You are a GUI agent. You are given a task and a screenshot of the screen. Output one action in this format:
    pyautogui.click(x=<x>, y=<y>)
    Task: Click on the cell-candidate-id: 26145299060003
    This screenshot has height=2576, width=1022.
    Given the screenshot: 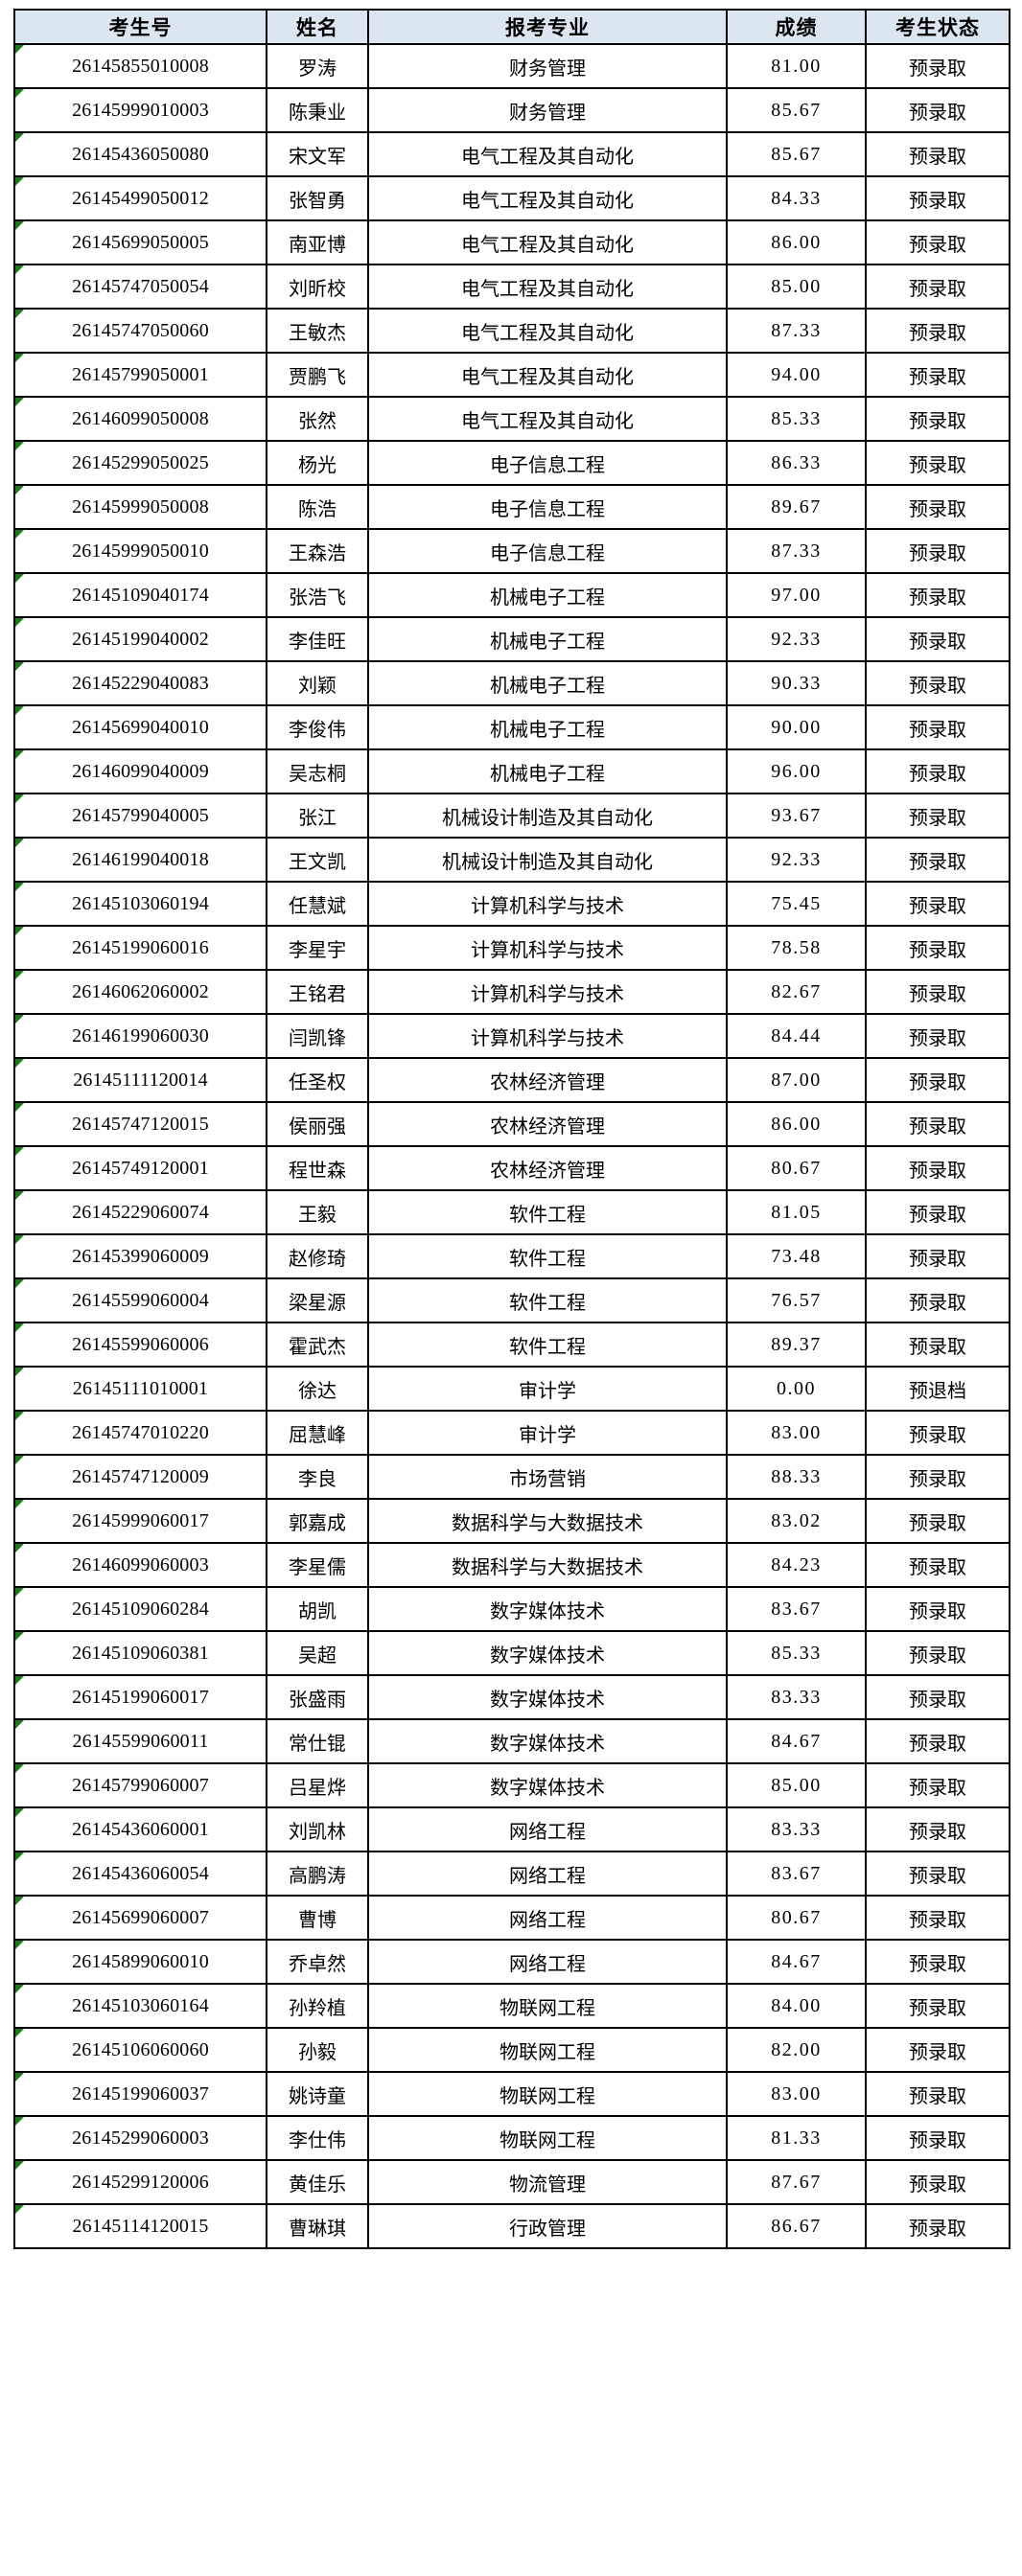 What is the action you would take?
    pyautogui.click(x=140, y=2138)
    